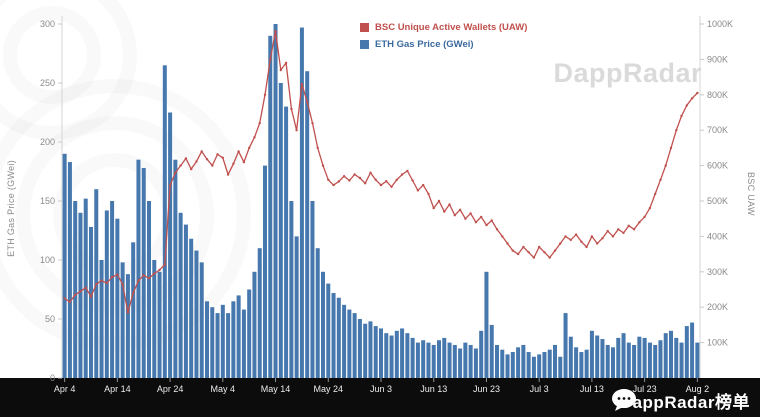 The image size is (760, 417). Describe the element at coordinates (381, 389) in the screenshot. I see `svg-text: Jun 3` at that location.